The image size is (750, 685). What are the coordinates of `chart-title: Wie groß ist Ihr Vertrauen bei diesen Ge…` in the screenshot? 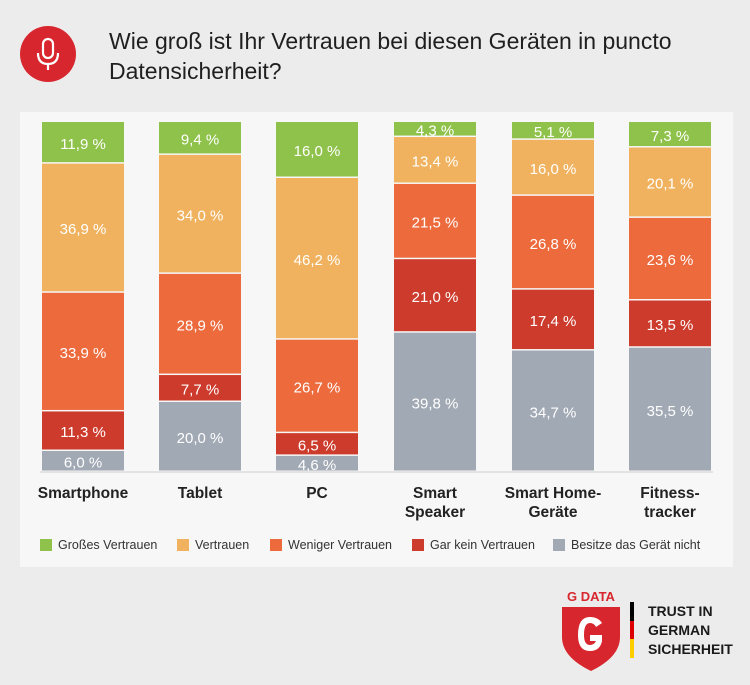 It's located at (390, 56).